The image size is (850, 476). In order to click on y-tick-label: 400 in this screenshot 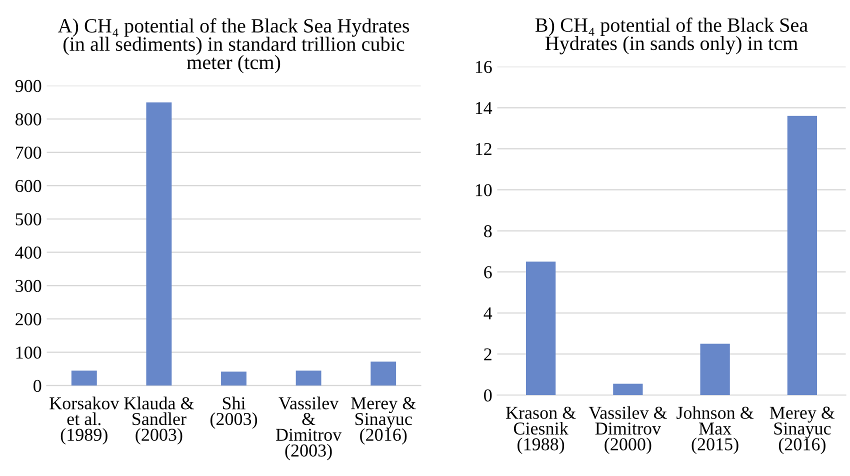, I will do `click(28, 252)`.